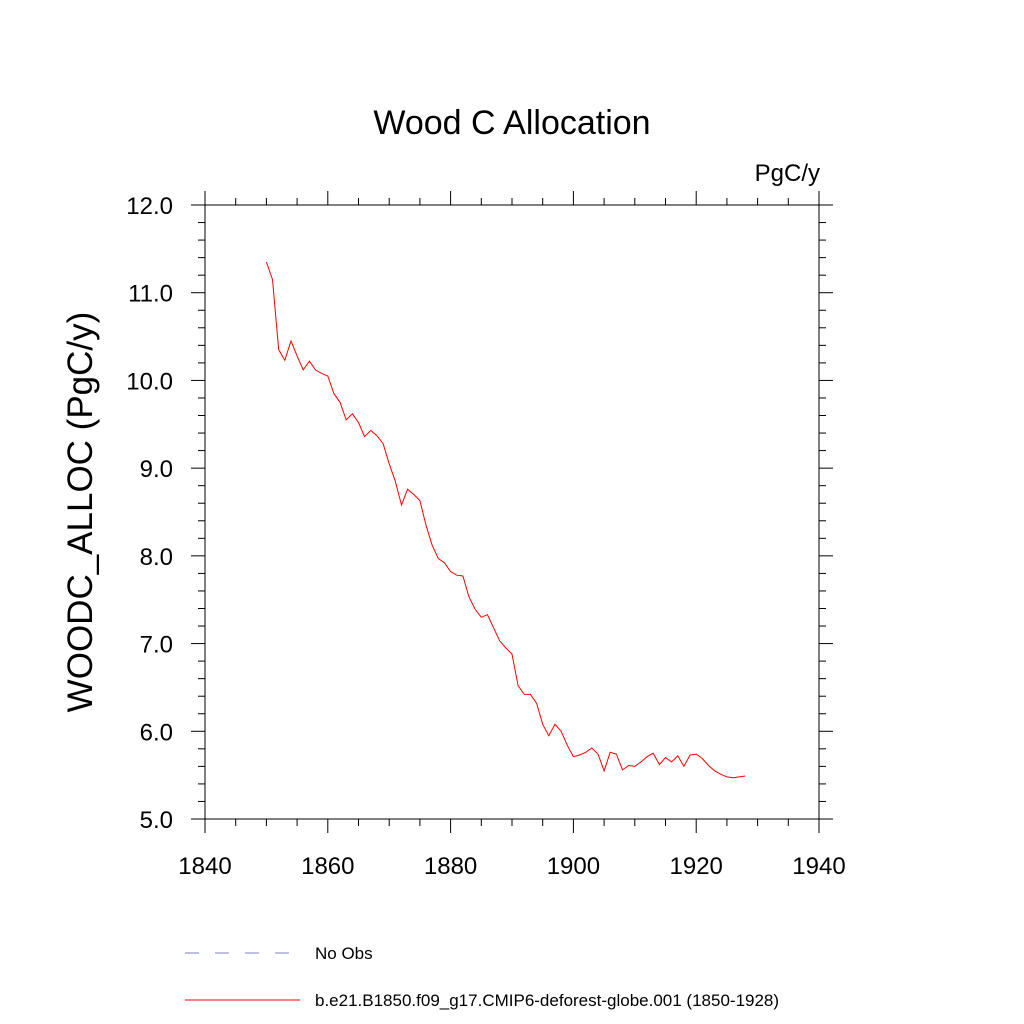 The height and width of the screenshot is (1024, 1024). I want to click on y-tick-label: 9.0, so click(156, 469).